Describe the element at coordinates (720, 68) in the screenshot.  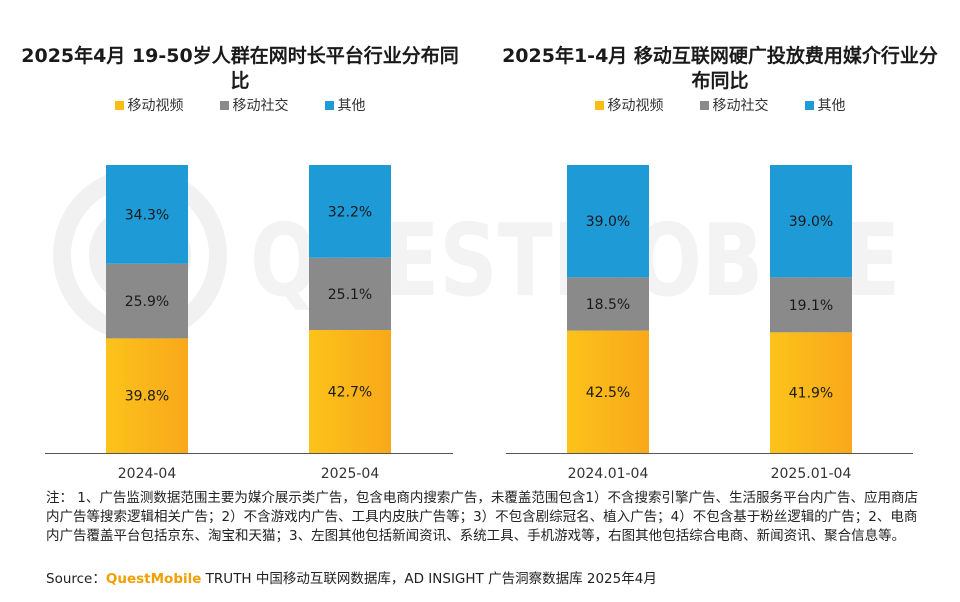
I see `chart-title: 2025年1-4月 移动互联网硬广投放费用媒介行业分布同比` at that location.